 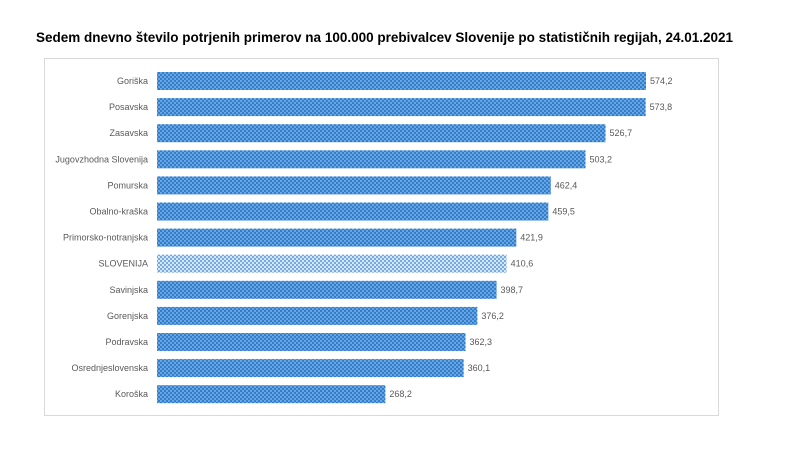 I want to click on bar-jugovzhodna-slovenija, so click(x=371, y=159).